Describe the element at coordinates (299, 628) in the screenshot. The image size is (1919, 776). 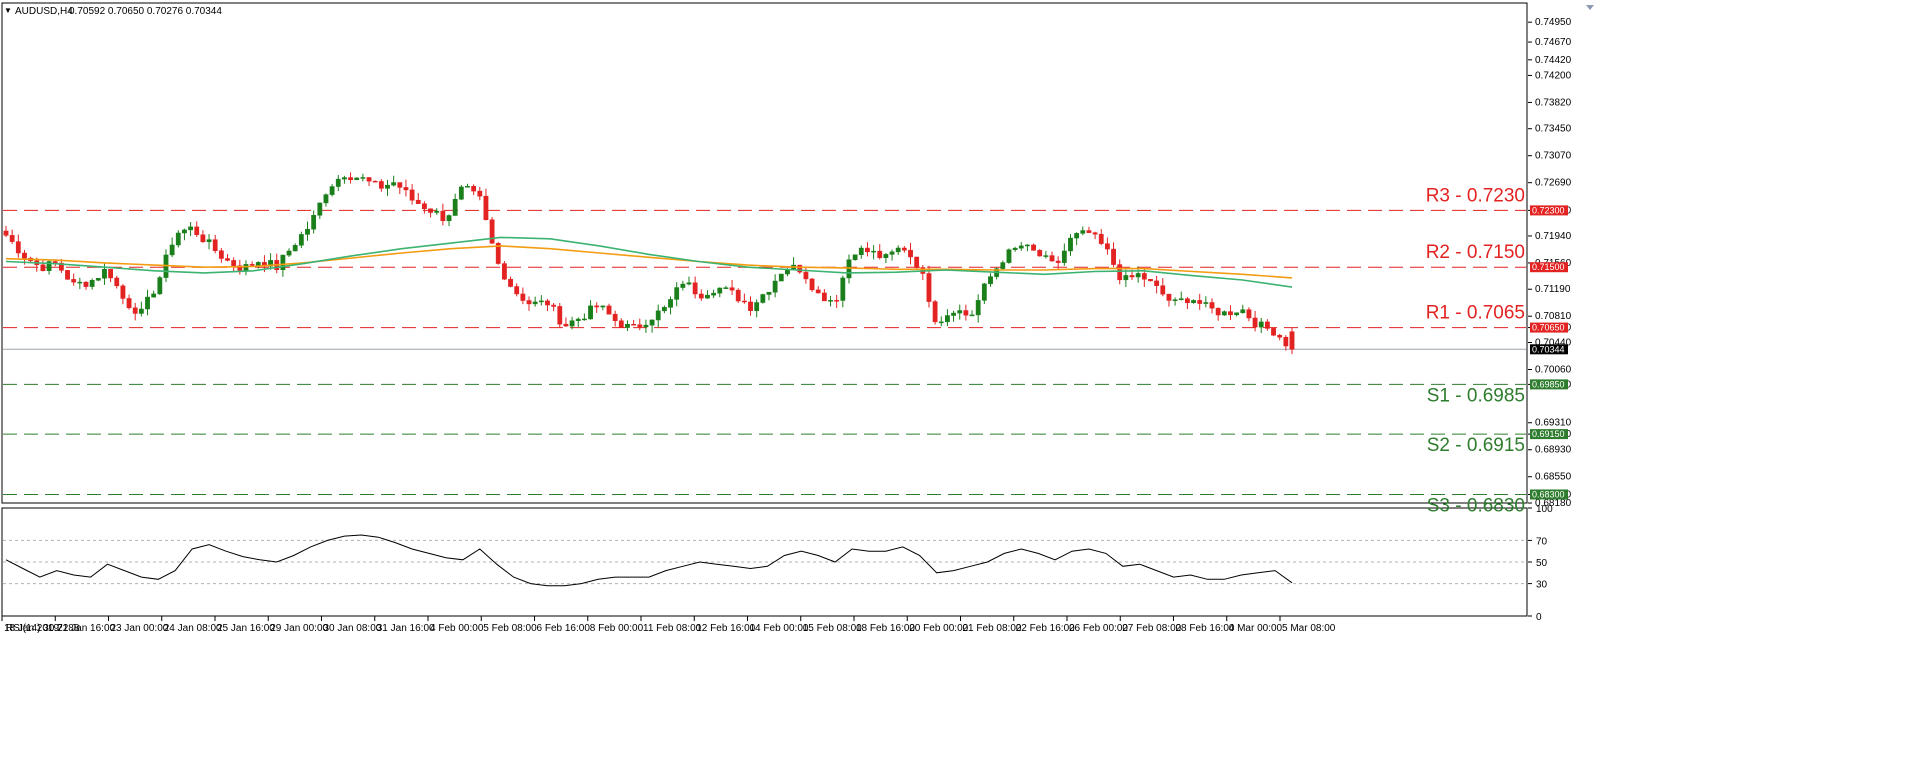
I see `time-tick-label: 29 Jan 00:00` at that location.